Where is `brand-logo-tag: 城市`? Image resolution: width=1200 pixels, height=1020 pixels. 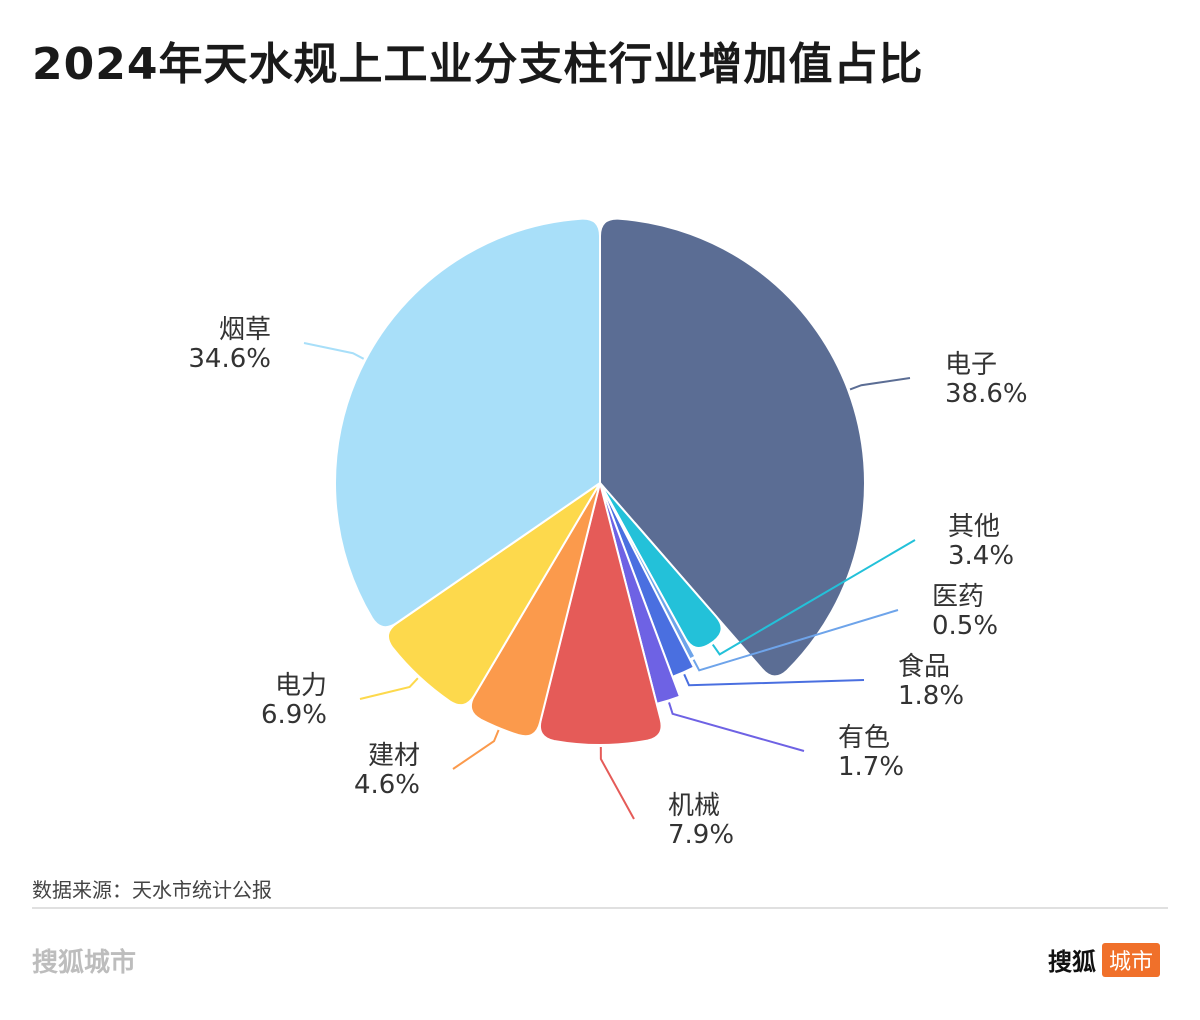 brand-logo-tag: 城市 is located at coordinates (1131, 959).